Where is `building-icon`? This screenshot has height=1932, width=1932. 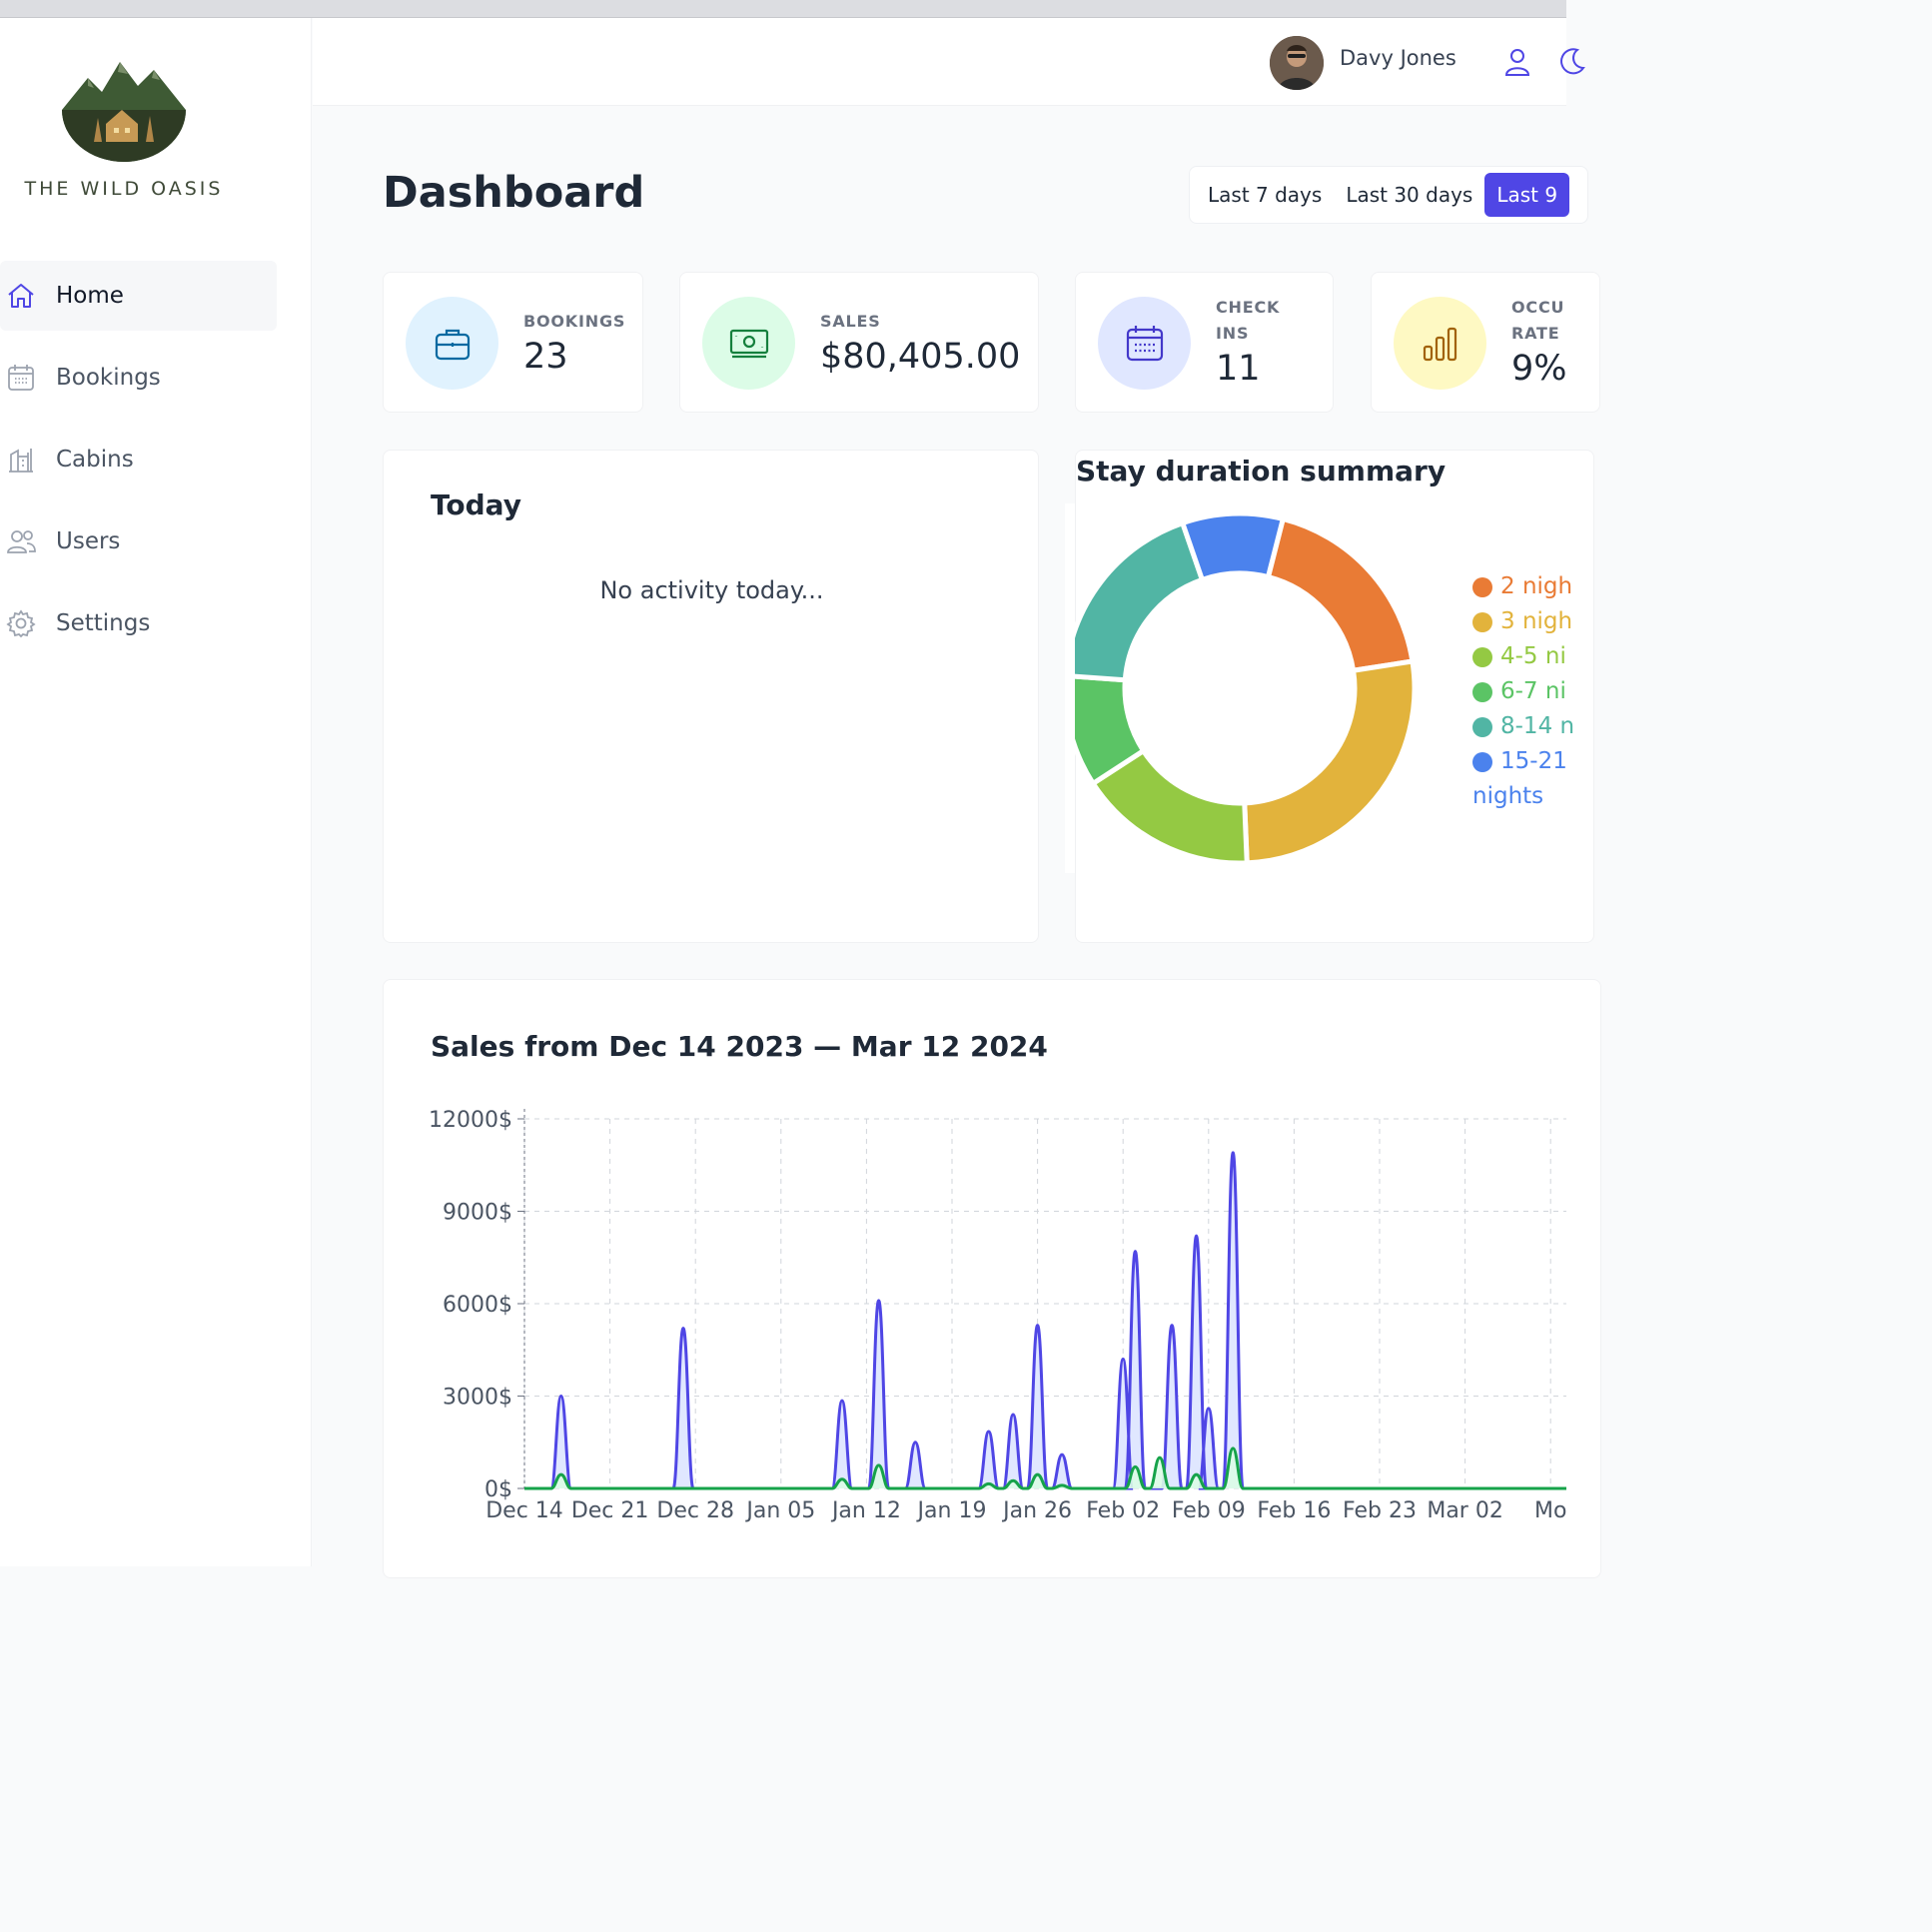
building-icon is located at coordinates (21, 460).